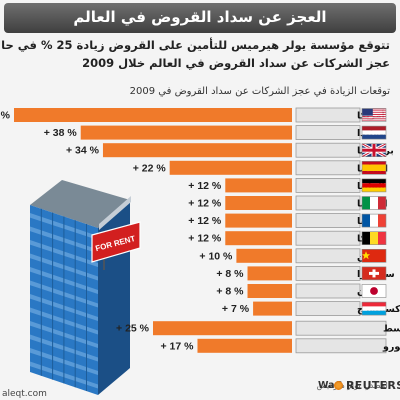  Describe the element at coordinates (116, 242) in the screenshot. I see `sign-board` at that location.